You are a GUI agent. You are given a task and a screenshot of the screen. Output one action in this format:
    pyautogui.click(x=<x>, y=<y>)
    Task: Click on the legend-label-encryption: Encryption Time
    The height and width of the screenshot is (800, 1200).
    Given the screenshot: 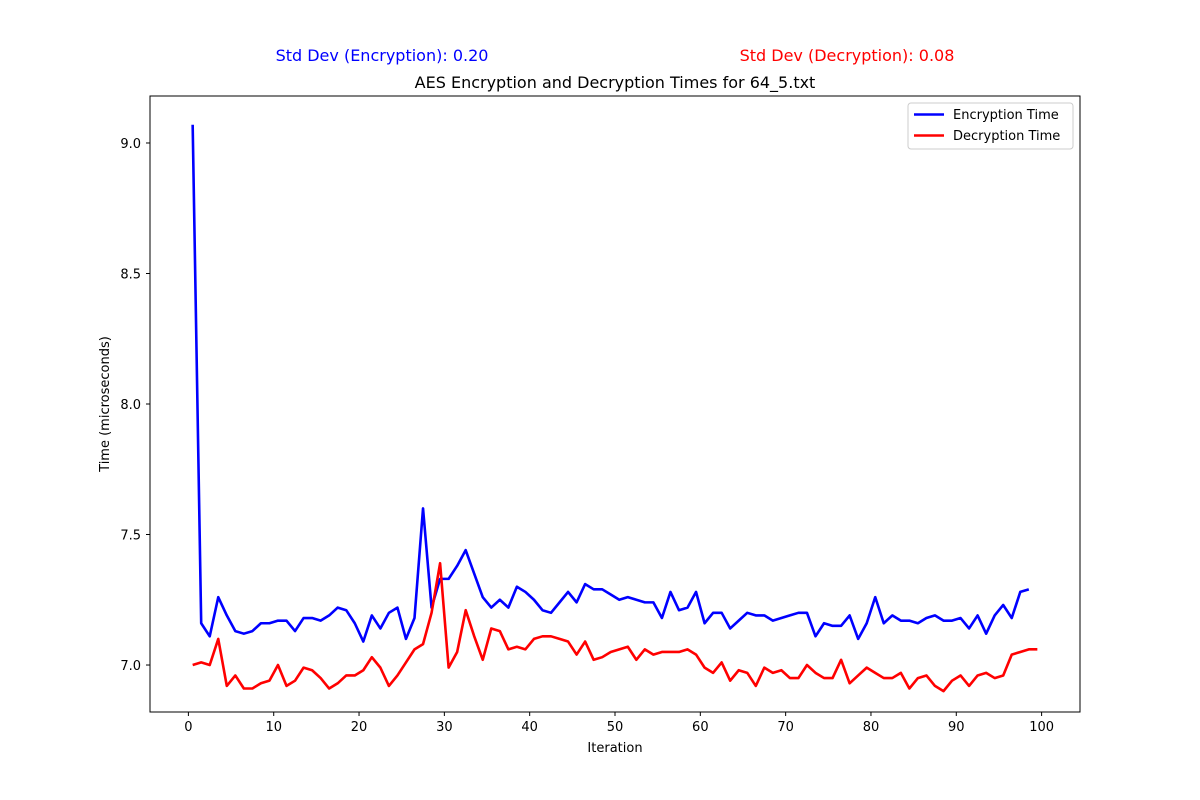 What is the action you would take?
    pyautogui.click(x=1006, y=115)
    